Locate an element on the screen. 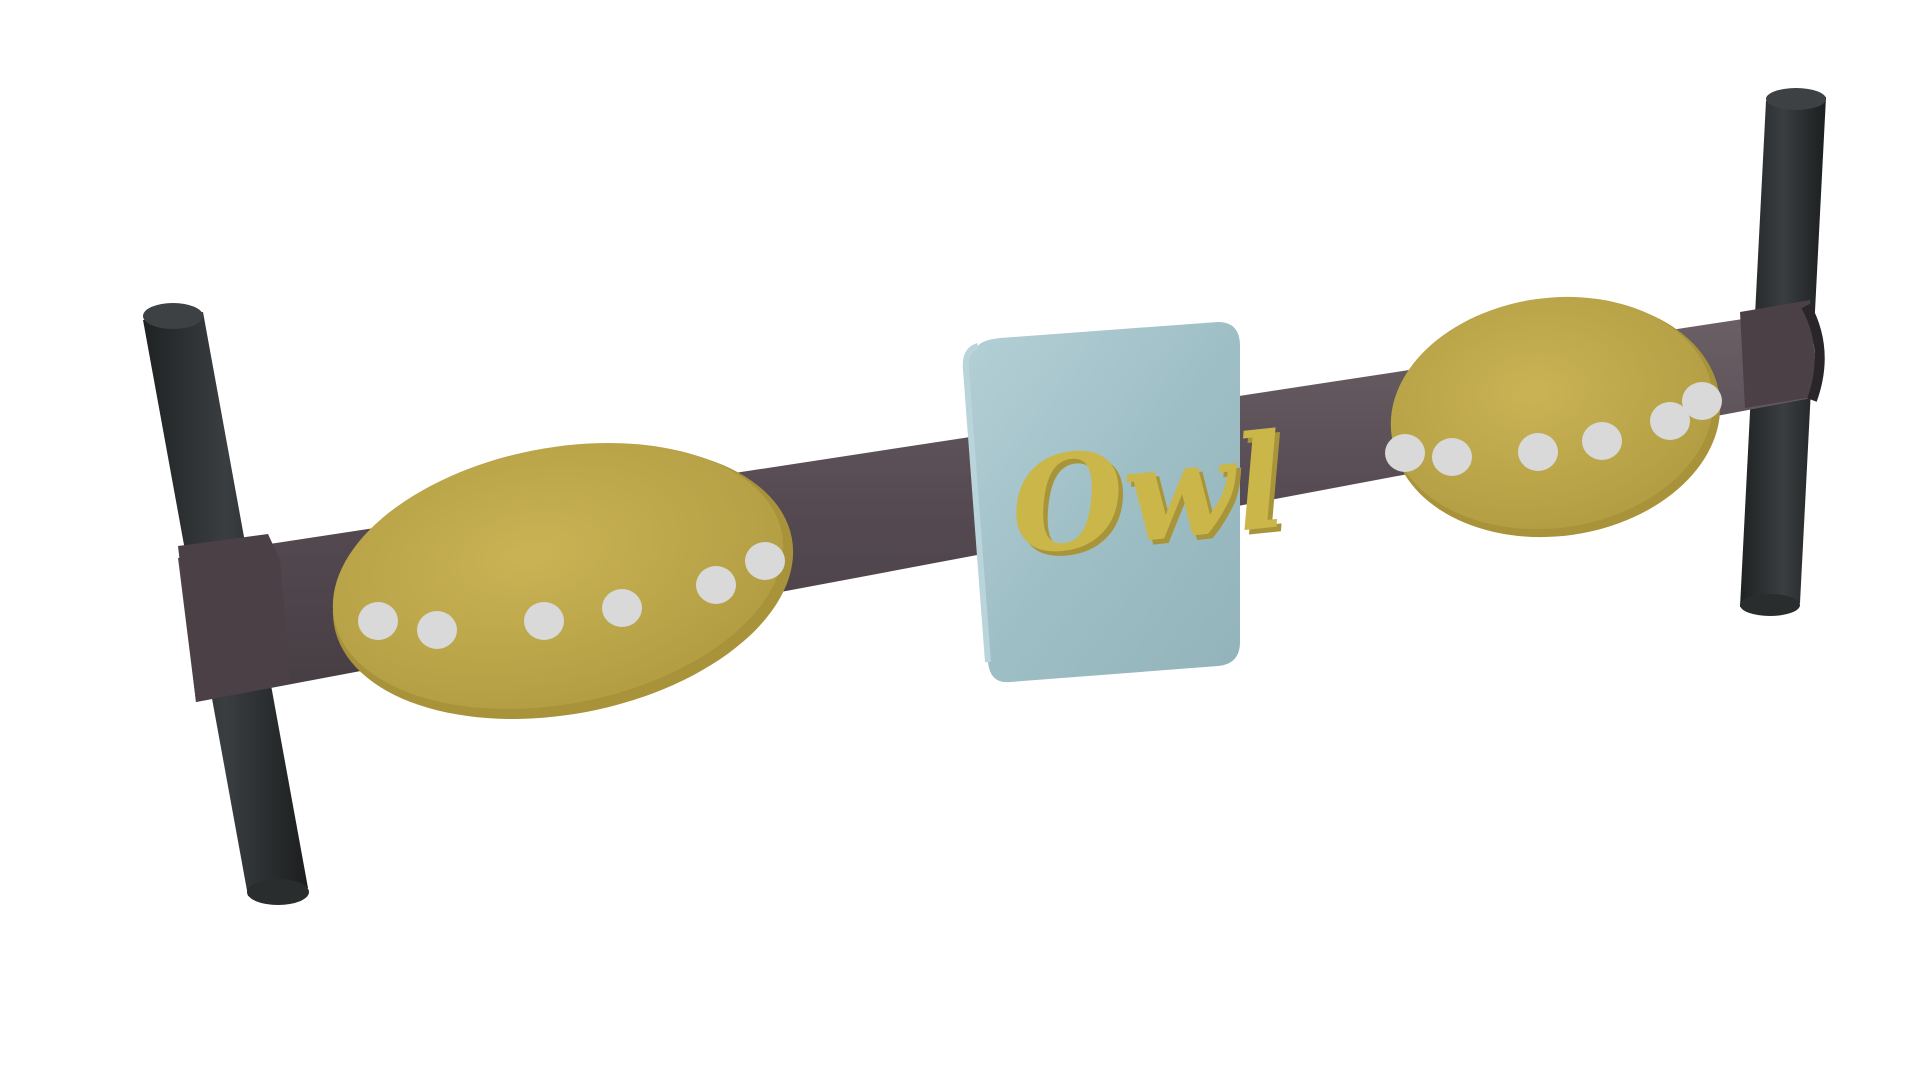 The height and width of the screenshot is (1080, 1920). left-panel-dots is located at coordinates (571, 595).